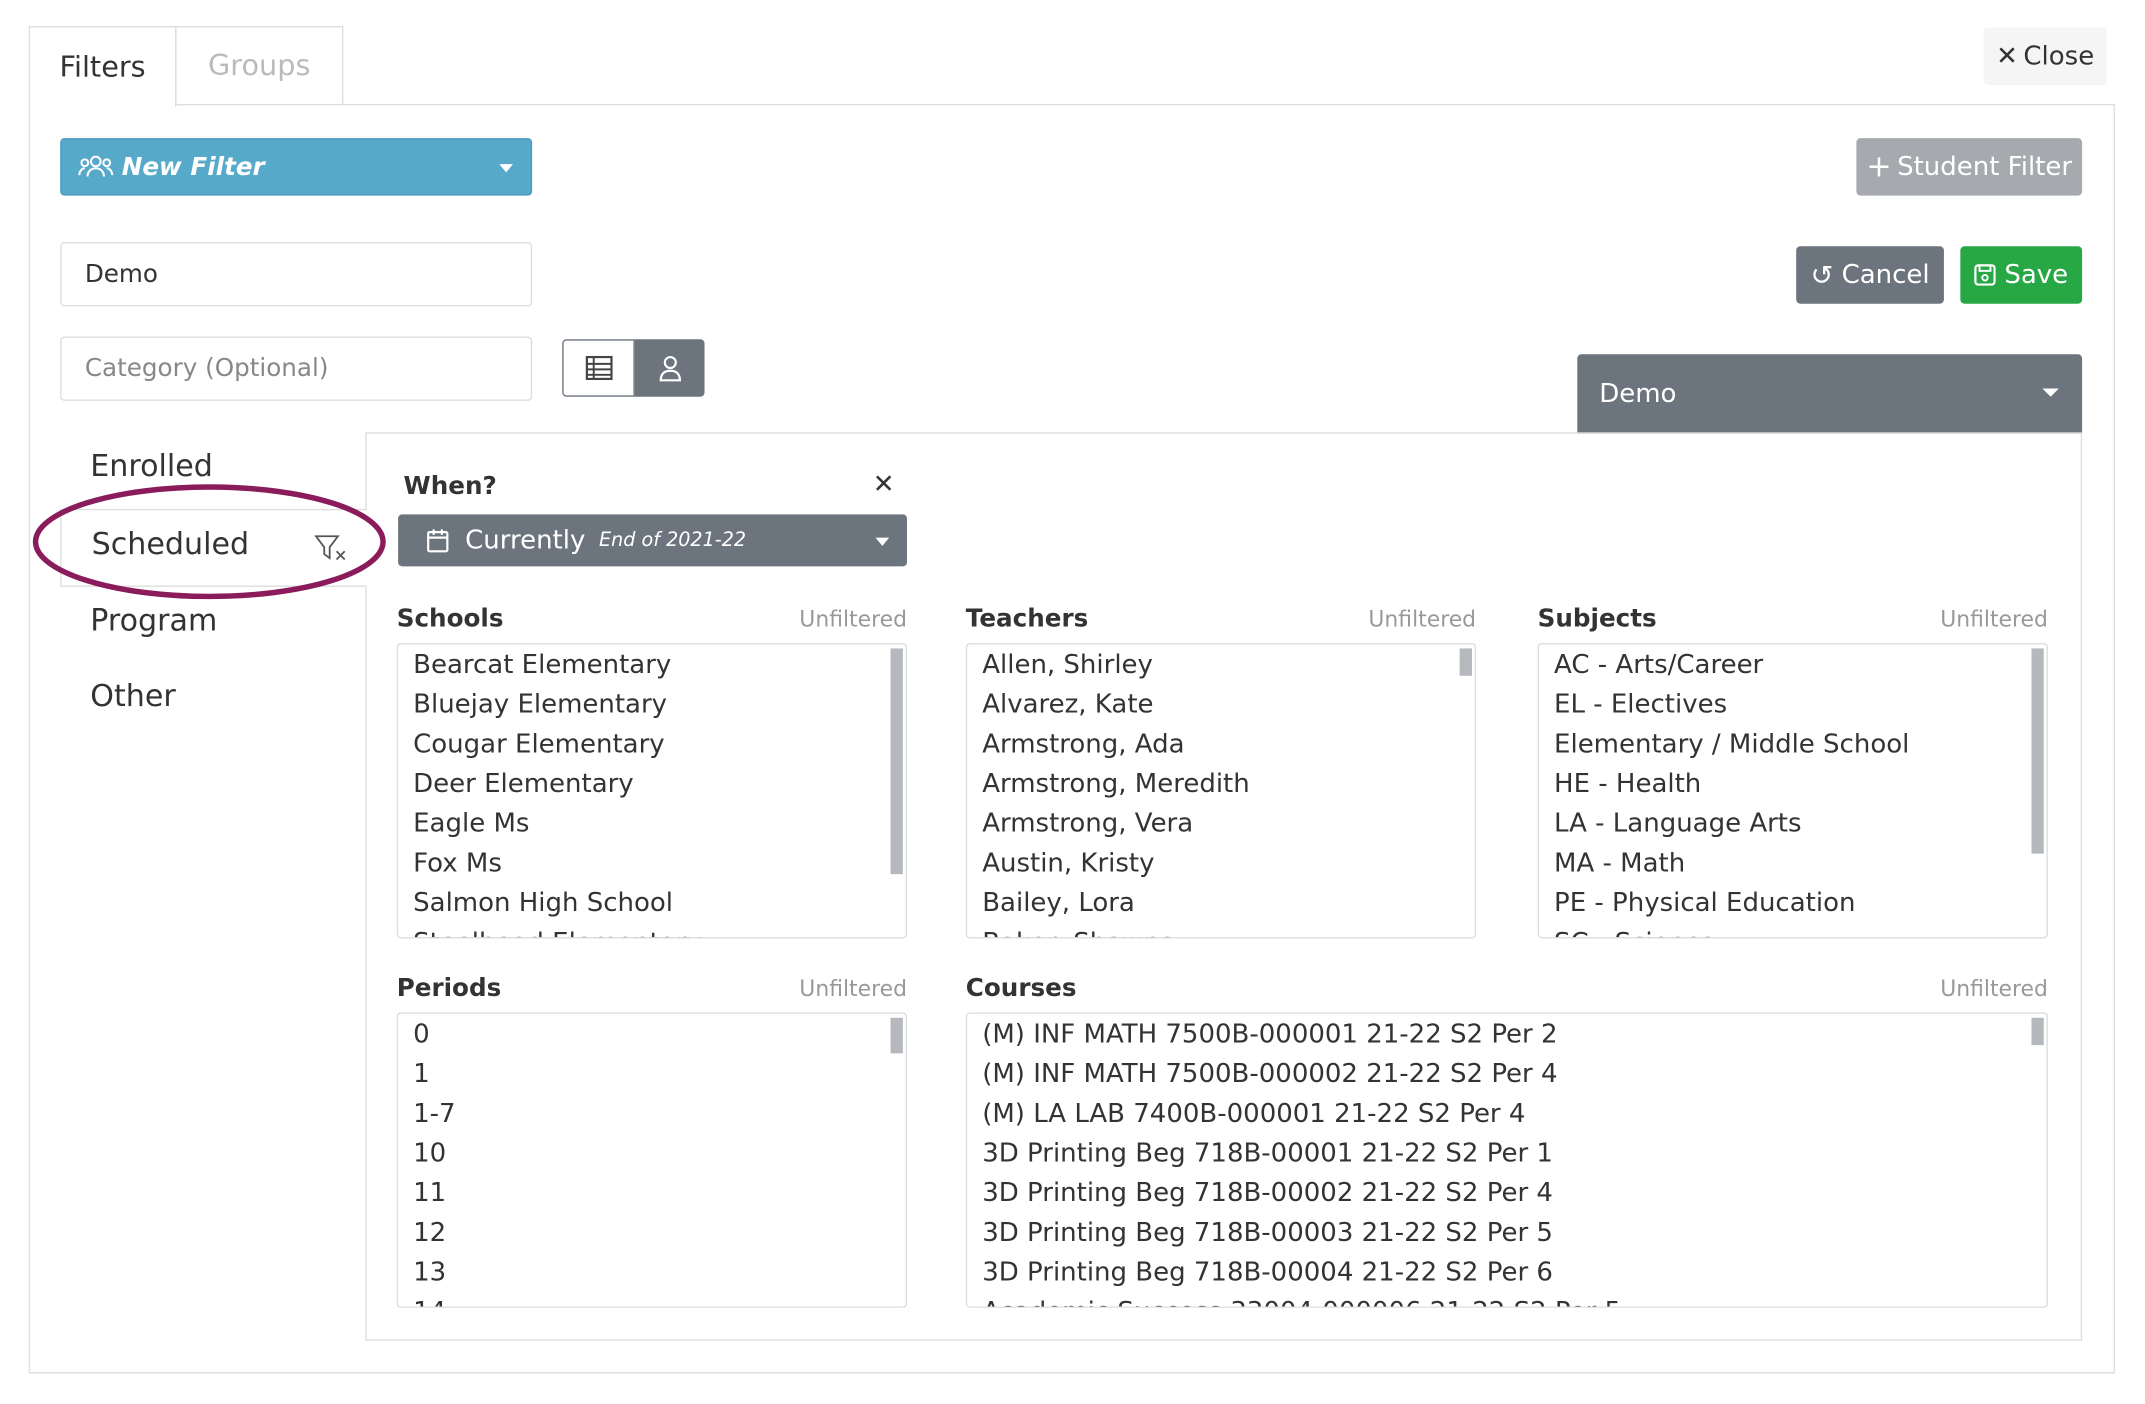 The image size is (2145, 1404). What do you see at coordinates (429, 1302) in the screenshot?
I see `list-item: 14` at bounding box center [429, 1302].